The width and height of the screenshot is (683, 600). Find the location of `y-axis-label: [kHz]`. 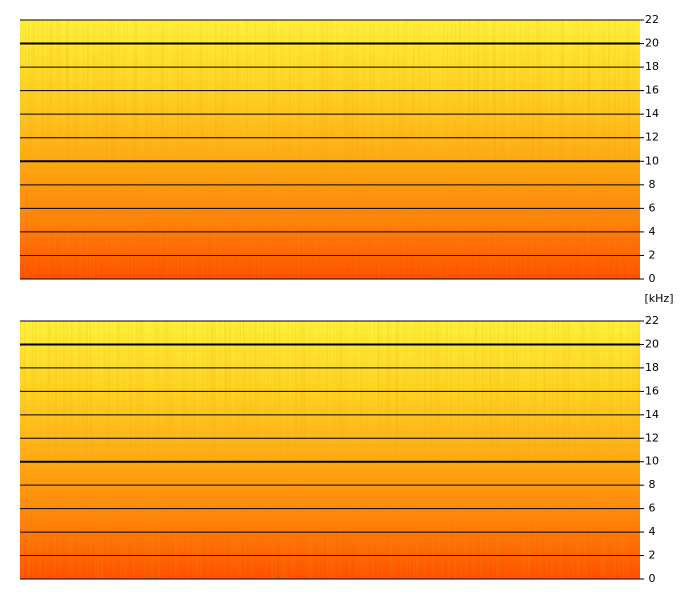

y-axis-label: [kHz] is located at coordinates (659, 298).